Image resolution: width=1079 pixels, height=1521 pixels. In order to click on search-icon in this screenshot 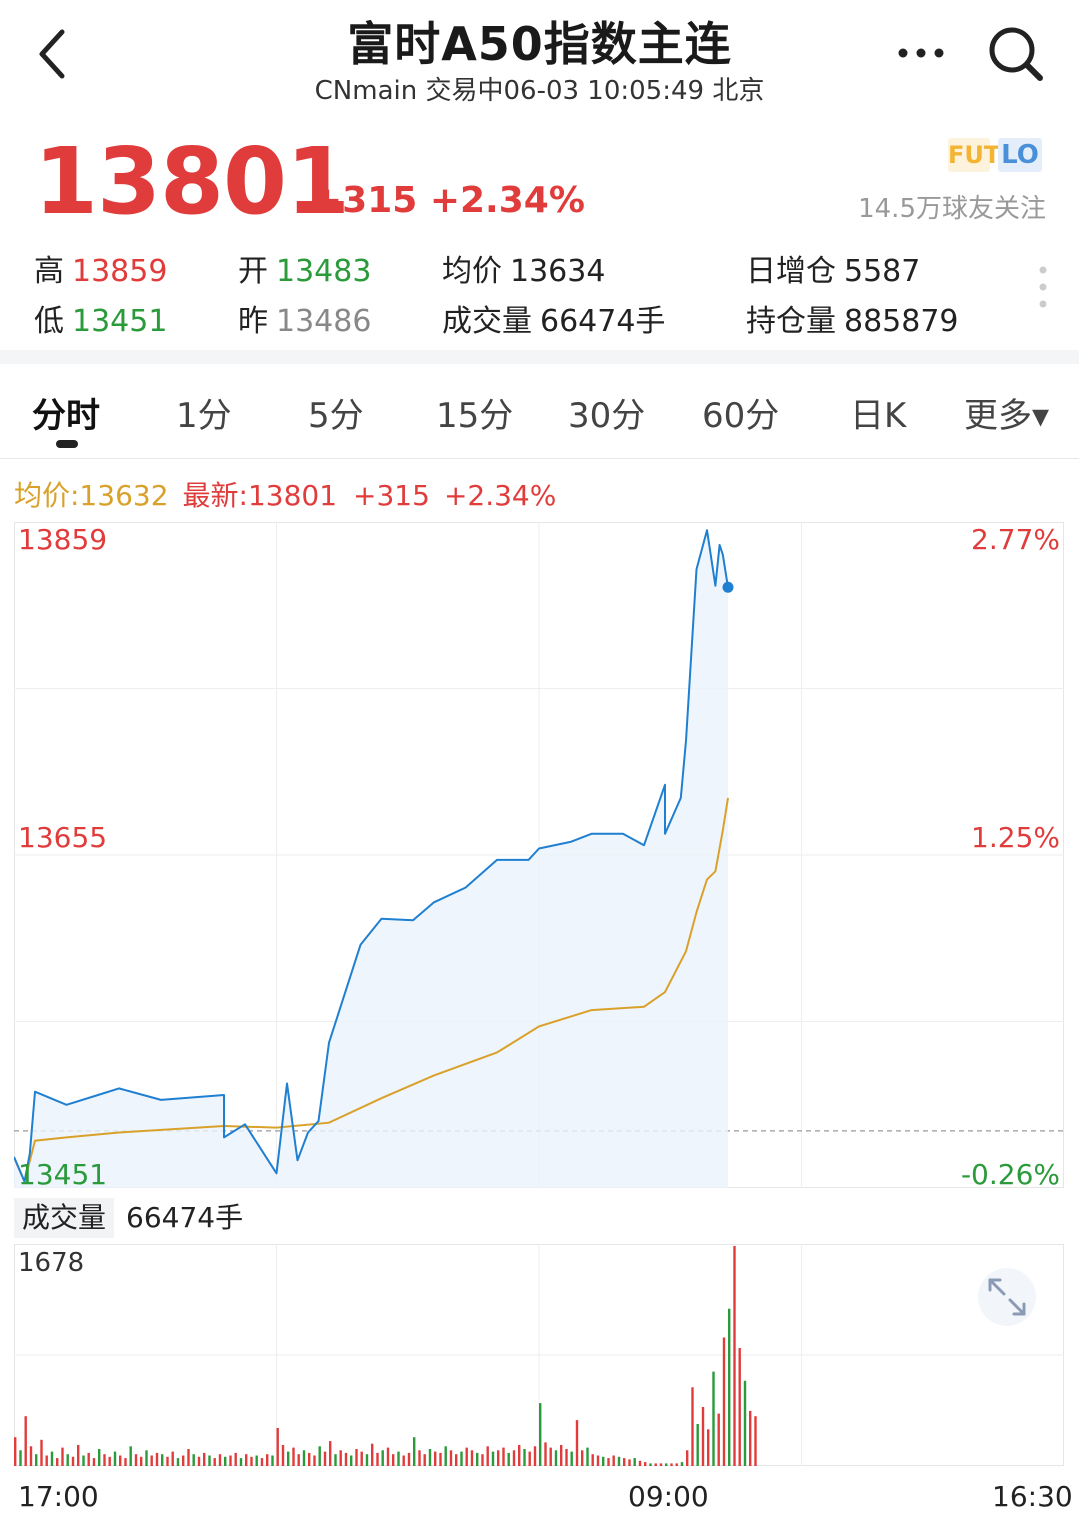, I will do `click(1015, 53)`.